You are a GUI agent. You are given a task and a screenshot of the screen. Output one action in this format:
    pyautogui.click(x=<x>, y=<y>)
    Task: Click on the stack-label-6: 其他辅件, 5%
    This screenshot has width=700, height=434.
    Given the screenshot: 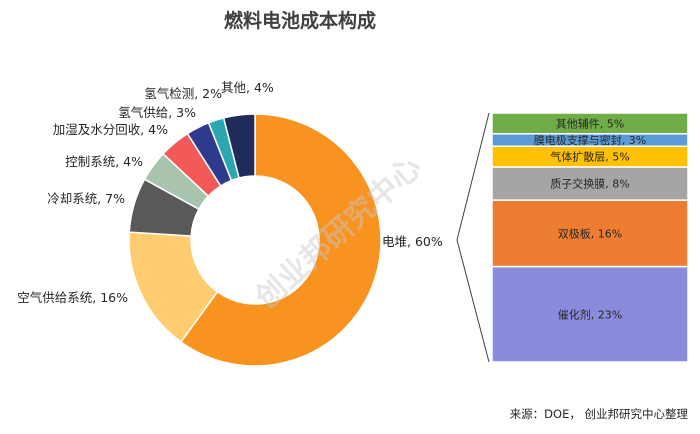 What is the action you would take?
    pyautogui.click(x=590, y=123)
    